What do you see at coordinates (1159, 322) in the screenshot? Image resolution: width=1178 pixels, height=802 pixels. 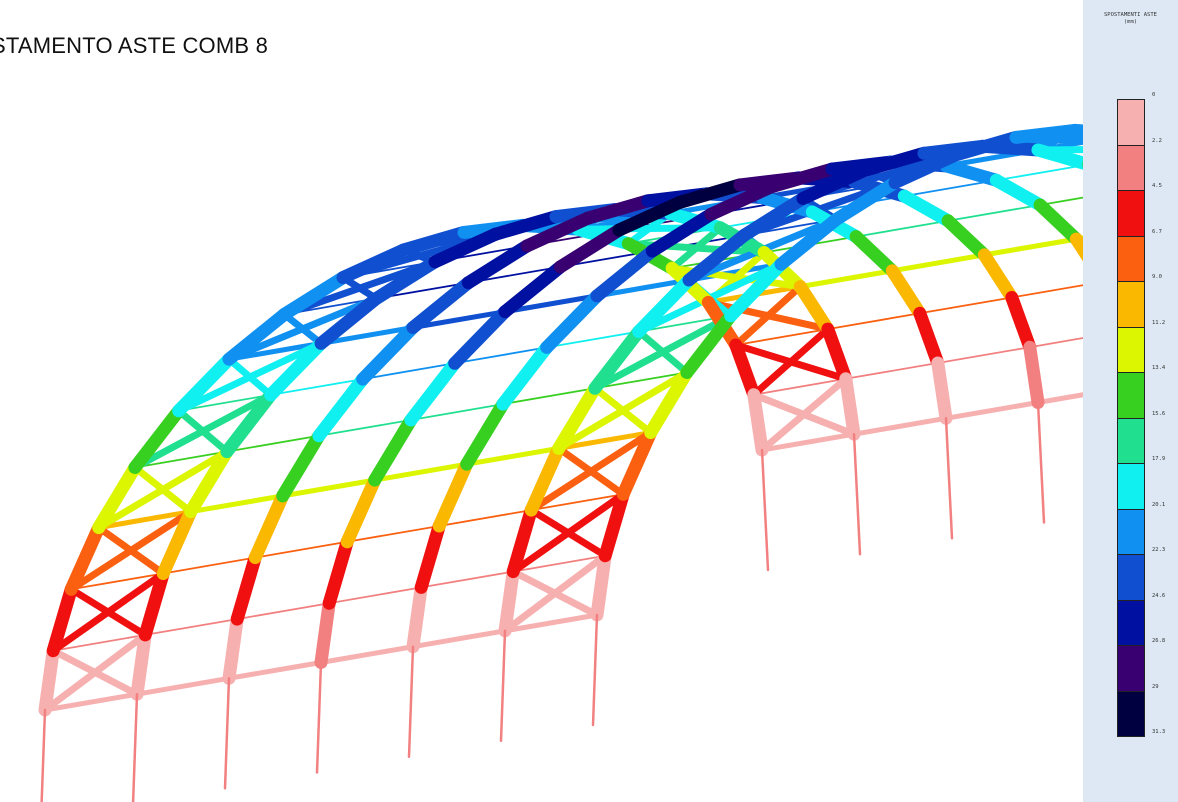 I see `legend-label: 11.2` at bounding box center [1159, 322].